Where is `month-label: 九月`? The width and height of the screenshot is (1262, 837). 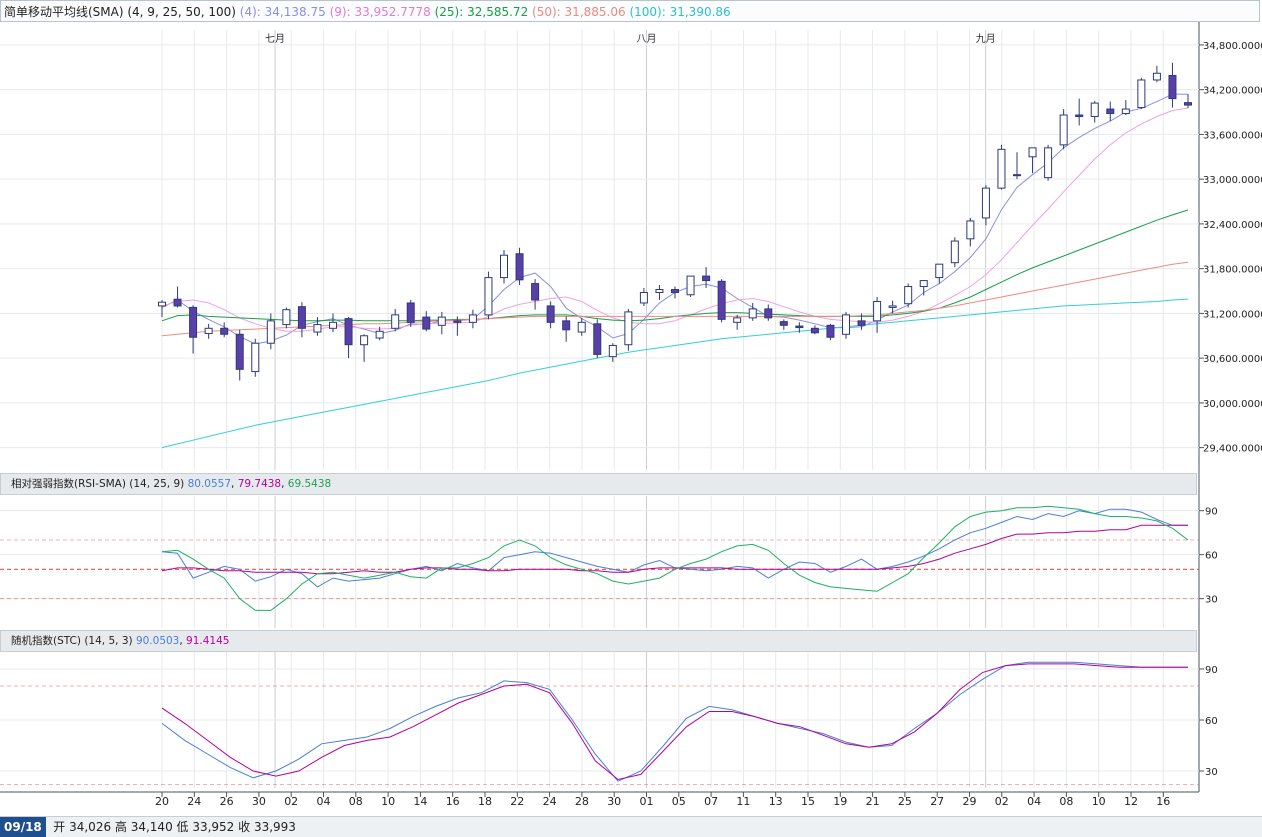
month-label: 九月 is located at coordinates (986, 39).